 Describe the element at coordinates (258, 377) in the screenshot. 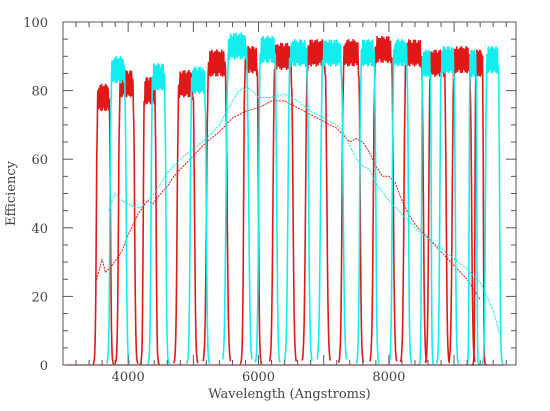

I see `x-tick-label: 6000` at that location.